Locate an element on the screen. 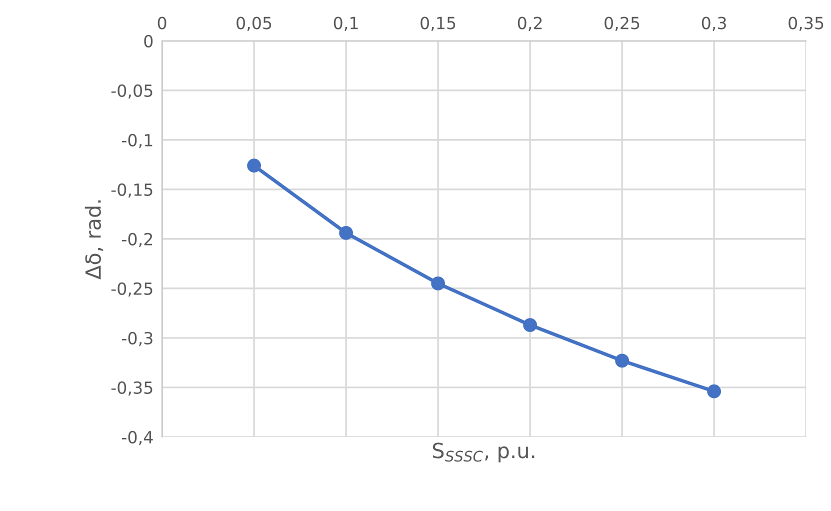 This screenshot has width=831, height=511. x-tick-label: 0,1 is located at coordinates (346, 24).